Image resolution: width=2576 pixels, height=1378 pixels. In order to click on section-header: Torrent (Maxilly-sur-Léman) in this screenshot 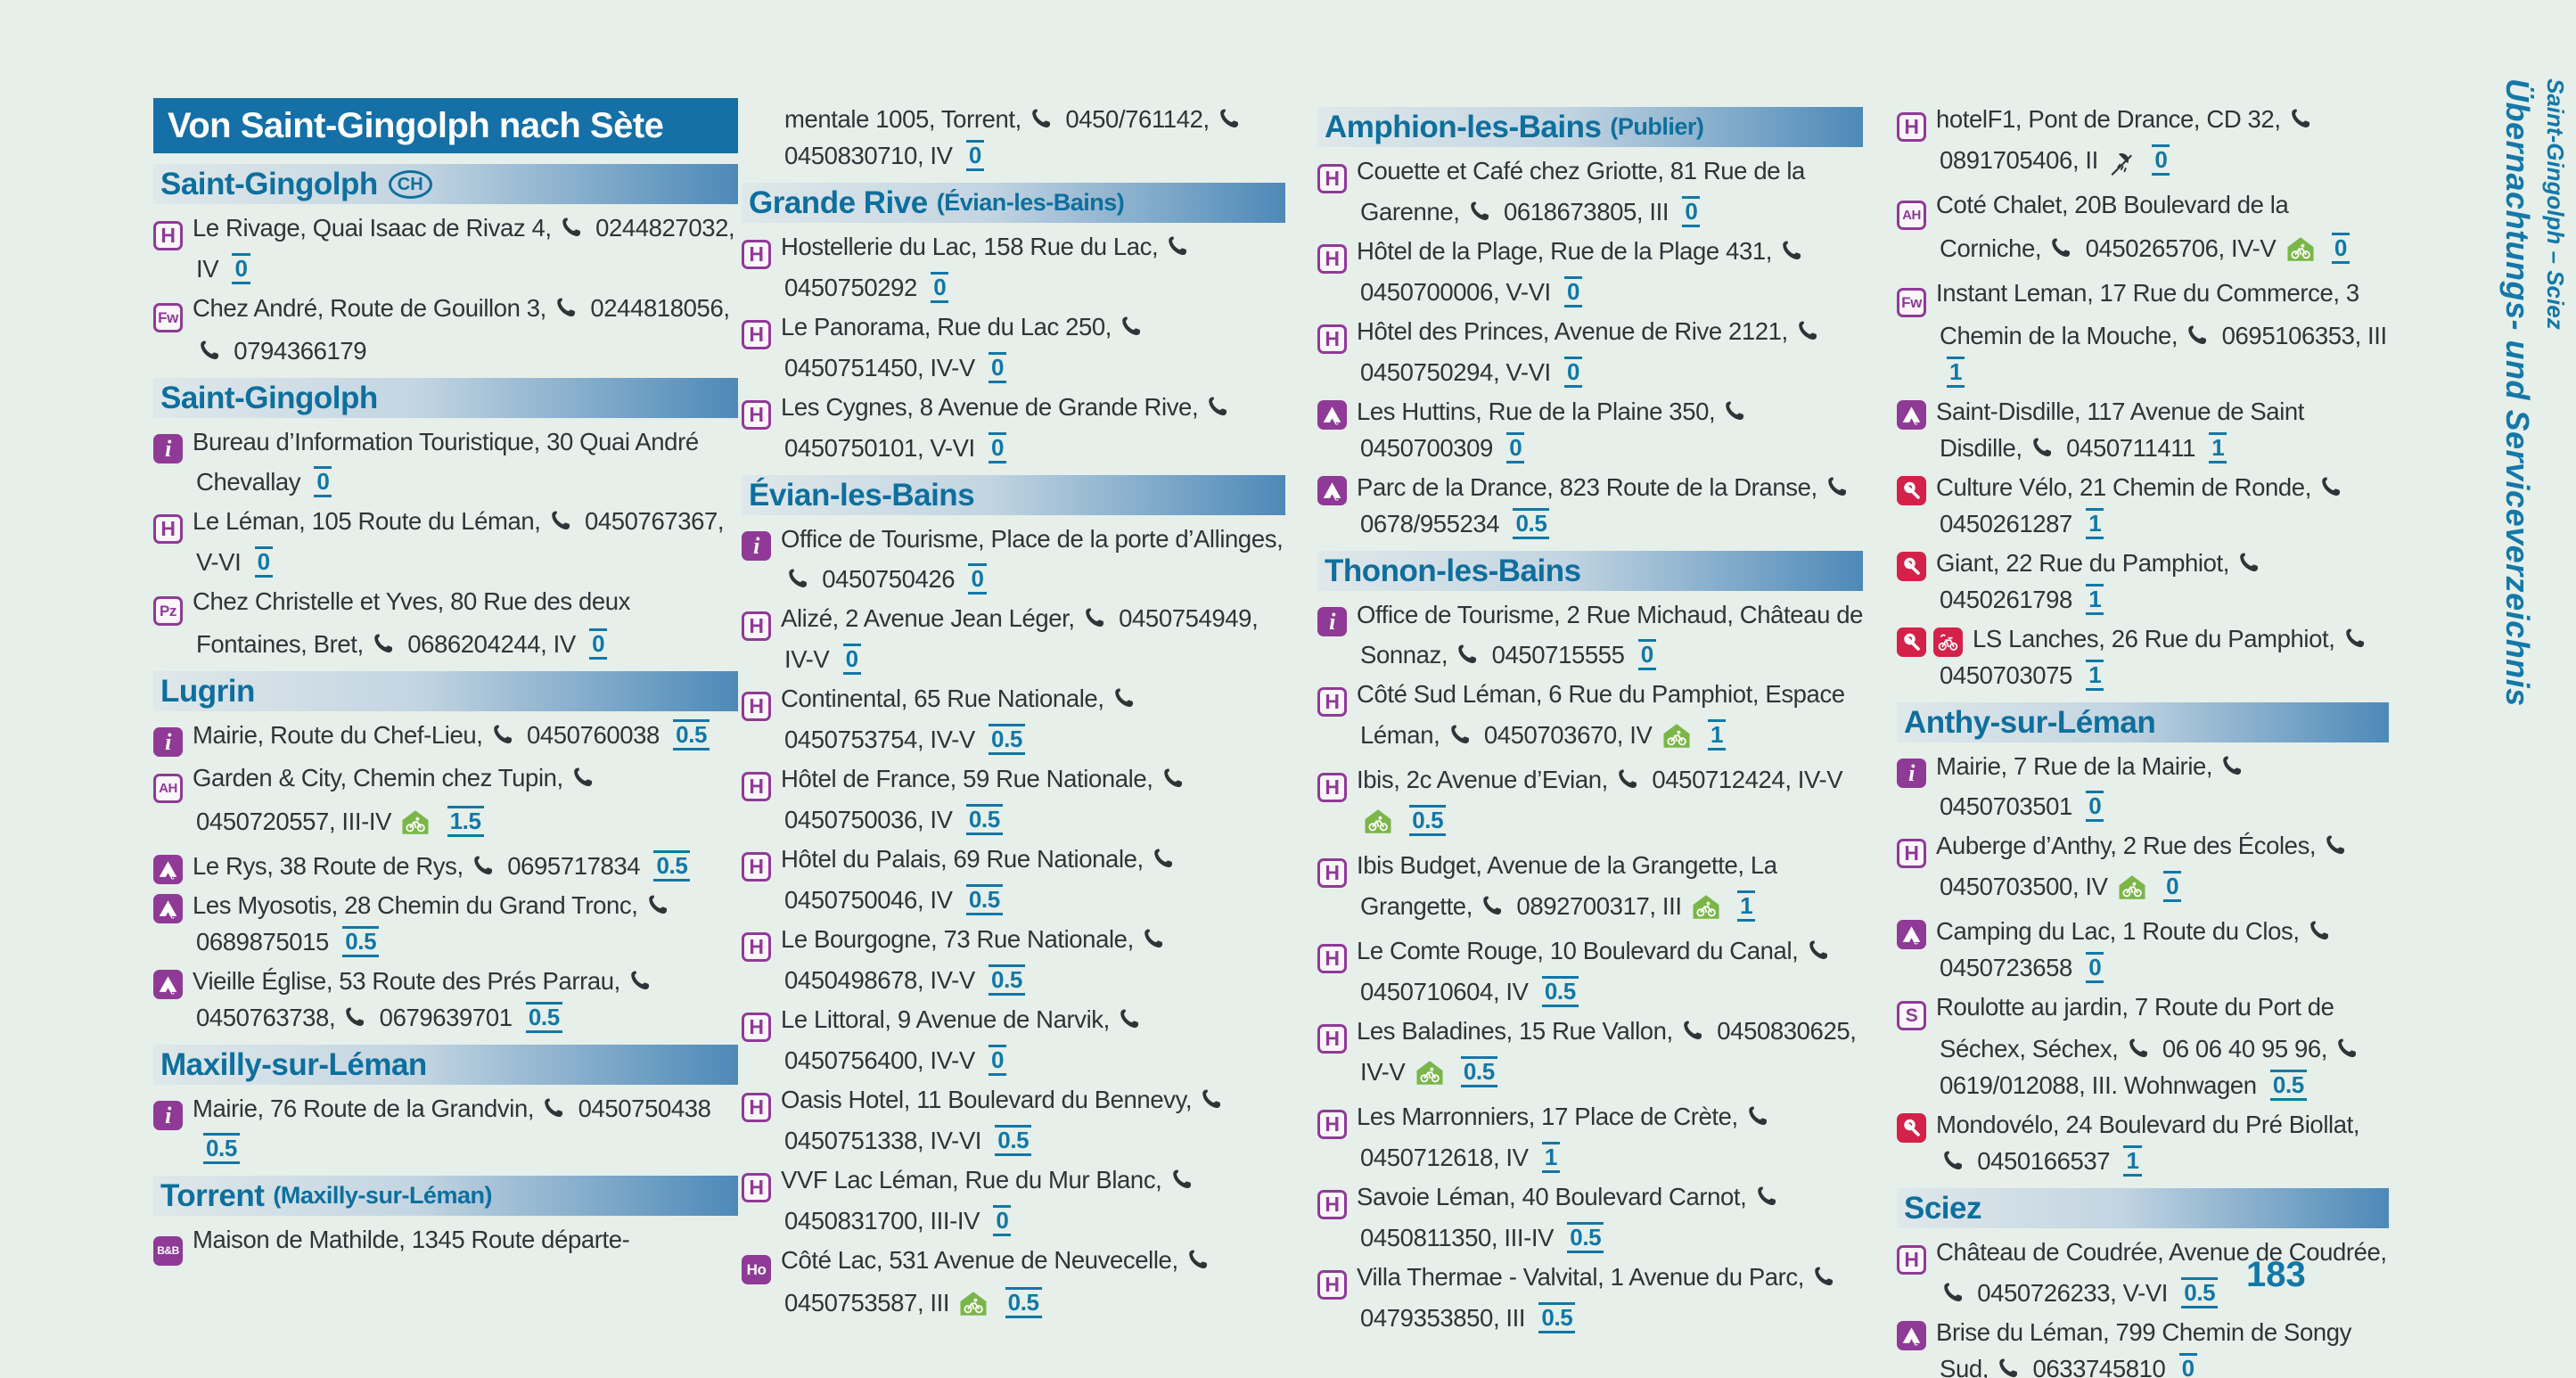, I will do `click(445, 1196)`.